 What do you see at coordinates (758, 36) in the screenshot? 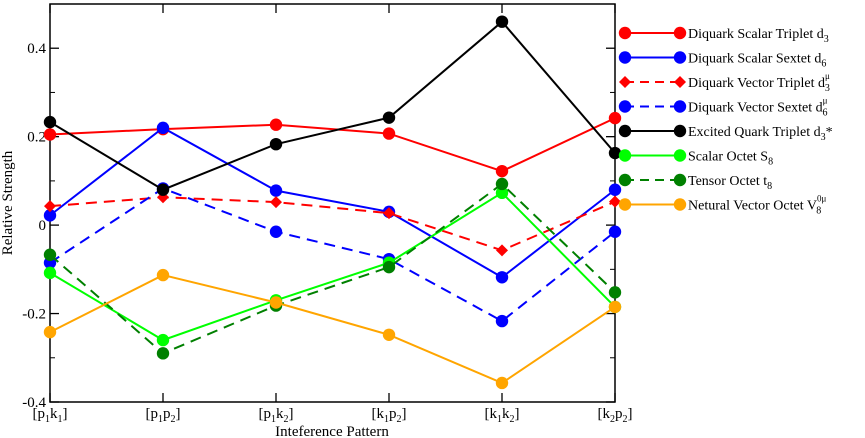
I see `legend-label: Diquark Scalar Triplet d3` at bounding box center [758, 36].